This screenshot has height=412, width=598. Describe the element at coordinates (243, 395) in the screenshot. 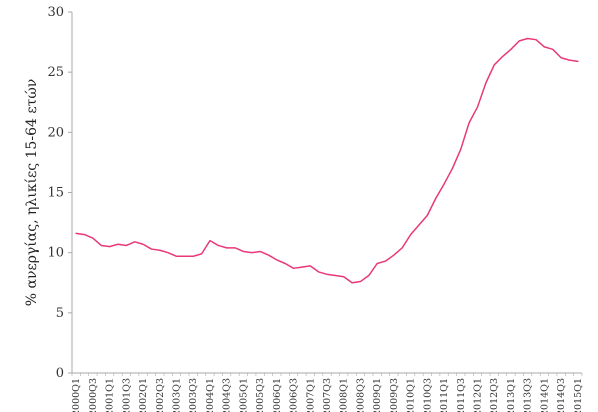

I see `x-tick-label: 2005Q1` at that location.